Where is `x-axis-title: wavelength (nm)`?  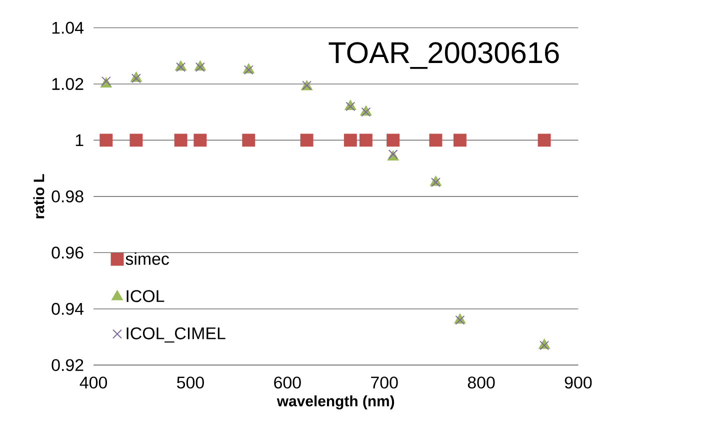
x-axis-title: wavelength (nm) is located at coordinates (335, 402).